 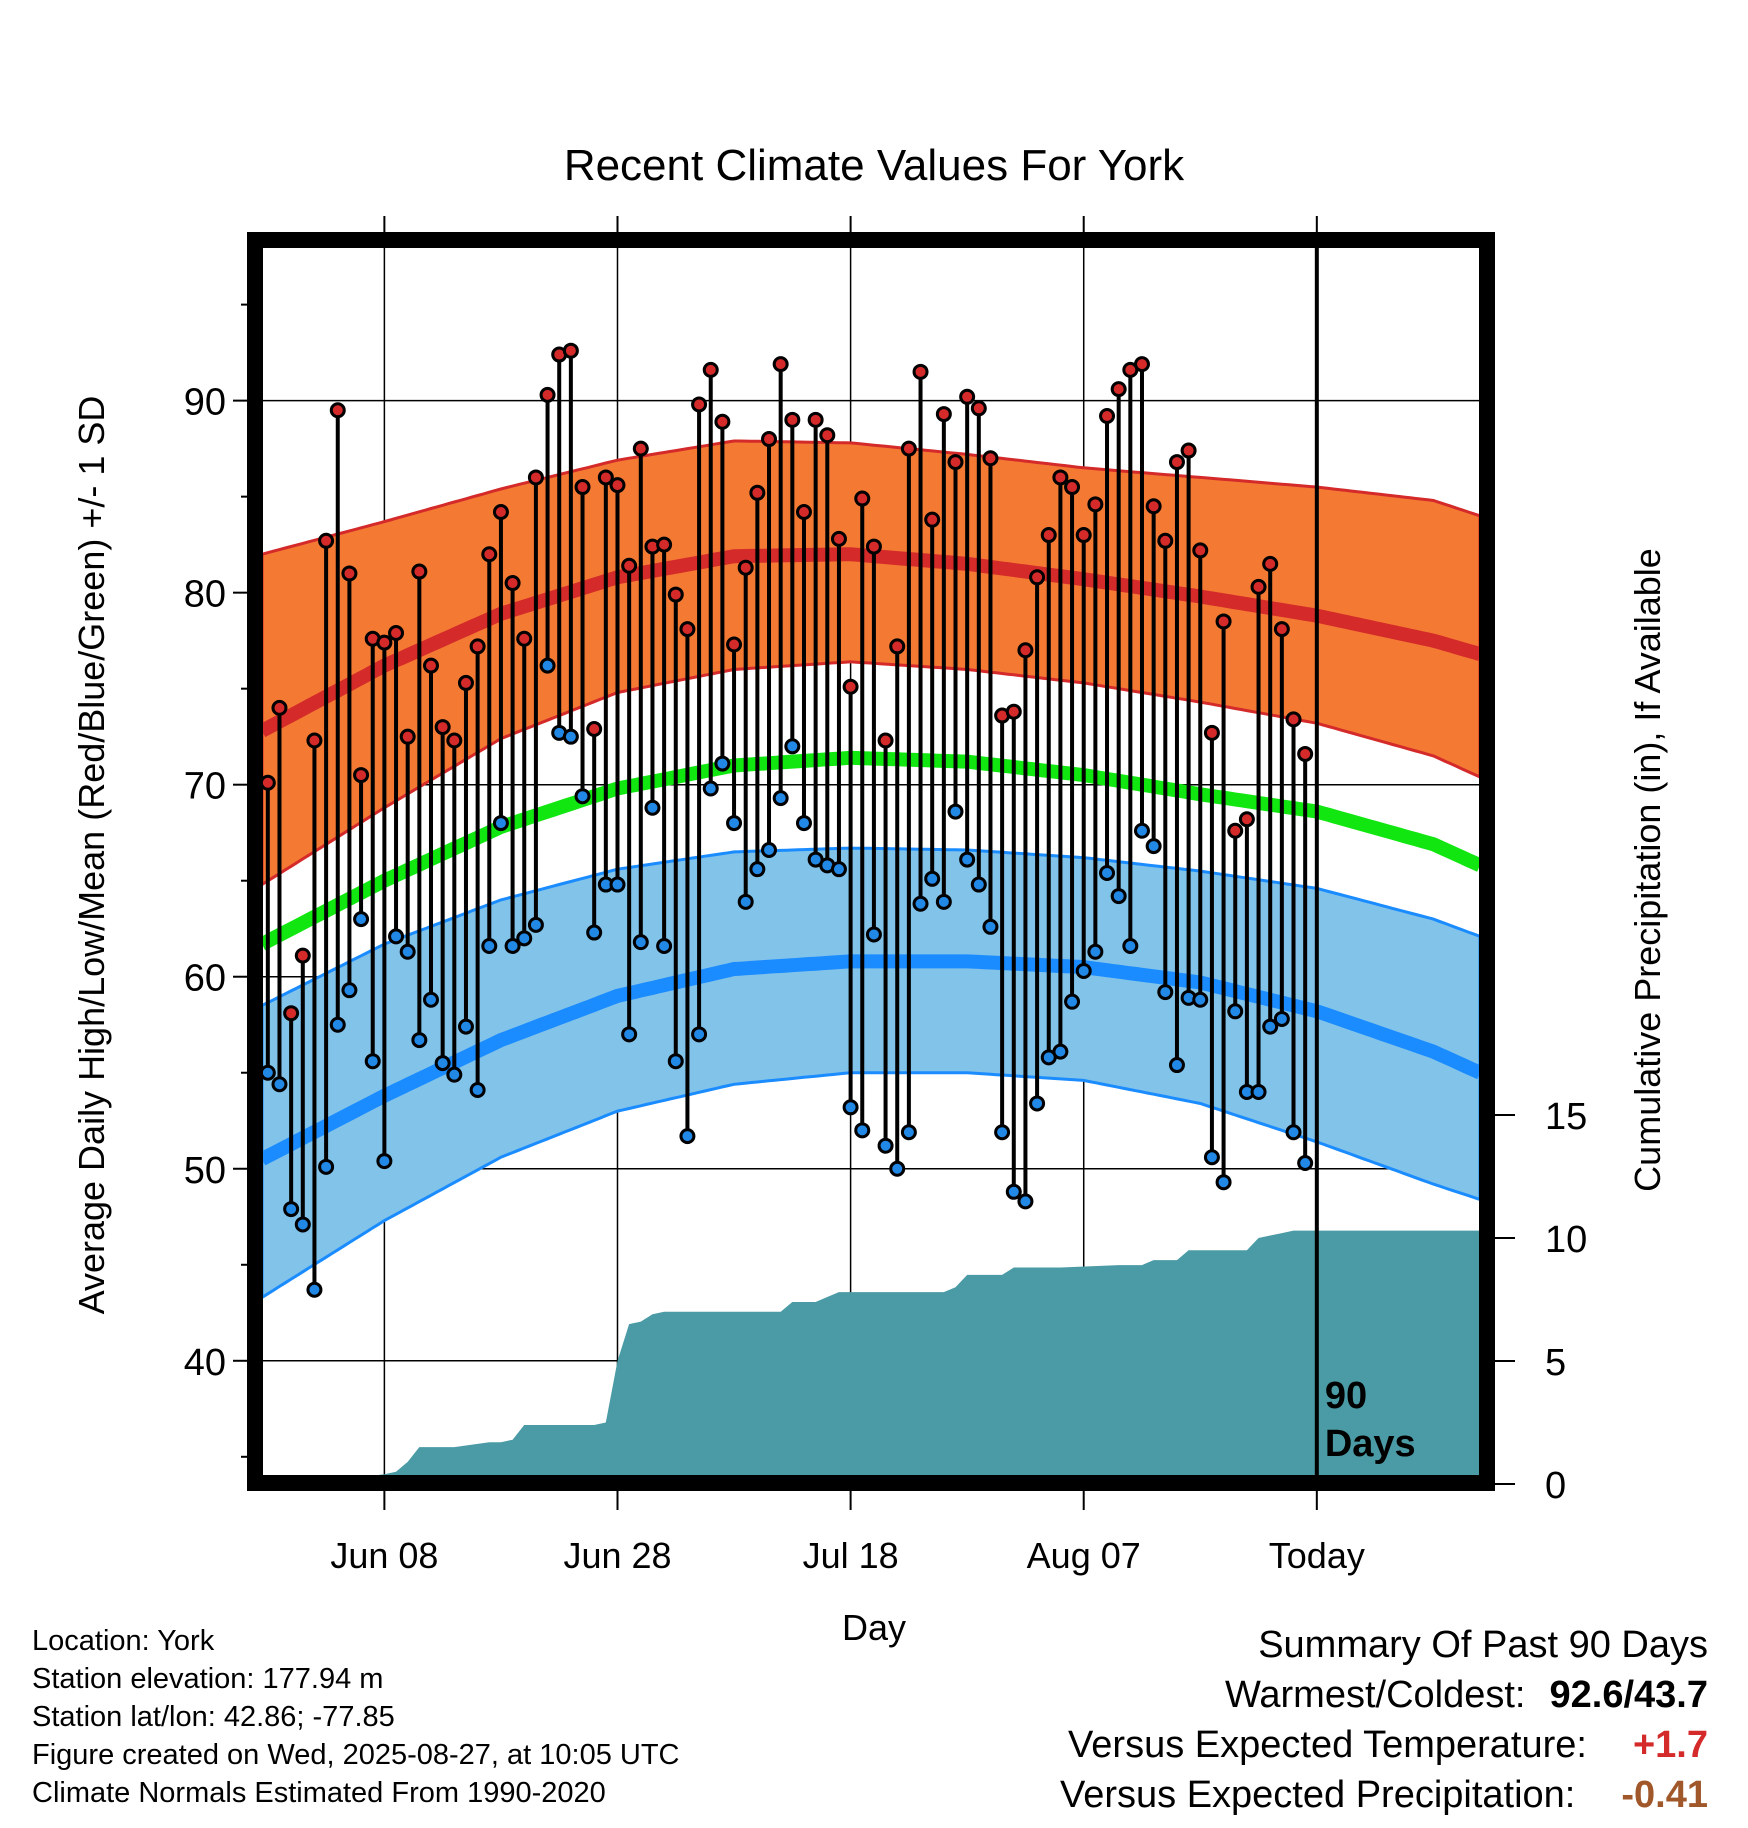 What do you see at coordinates (1555, 1363) in the screenshot?
I see `y2-tick-label: 5` at bounding box center [1555, 1363].